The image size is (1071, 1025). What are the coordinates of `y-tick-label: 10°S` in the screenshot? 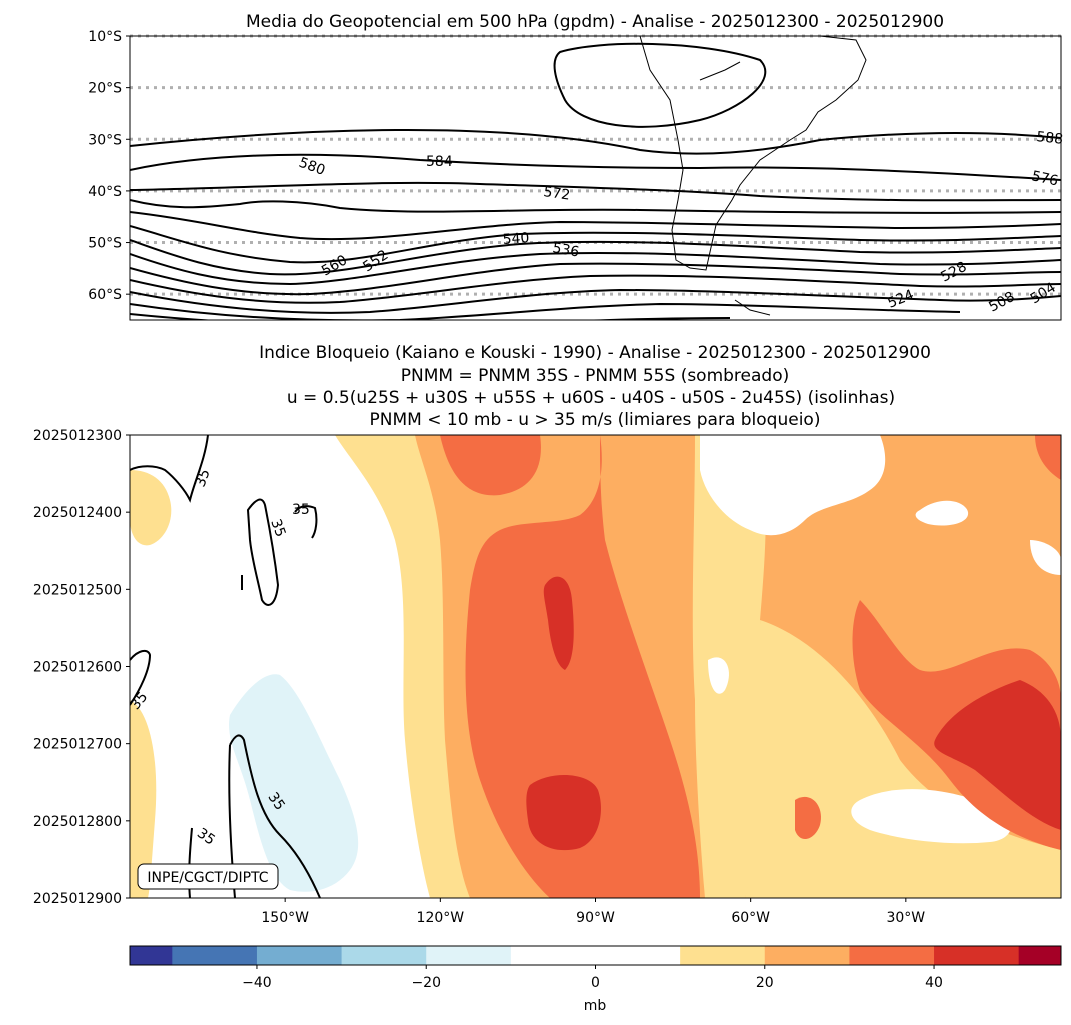 It's located at (105, 37).